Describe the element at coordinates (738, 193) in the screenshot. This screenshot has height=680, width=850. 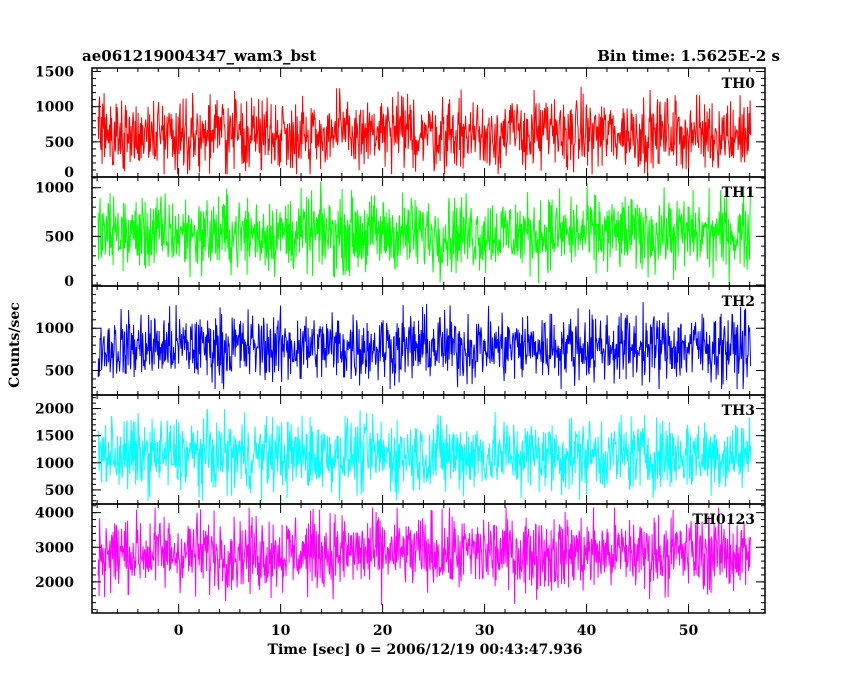
I see `panel-label: TH1` at that location.